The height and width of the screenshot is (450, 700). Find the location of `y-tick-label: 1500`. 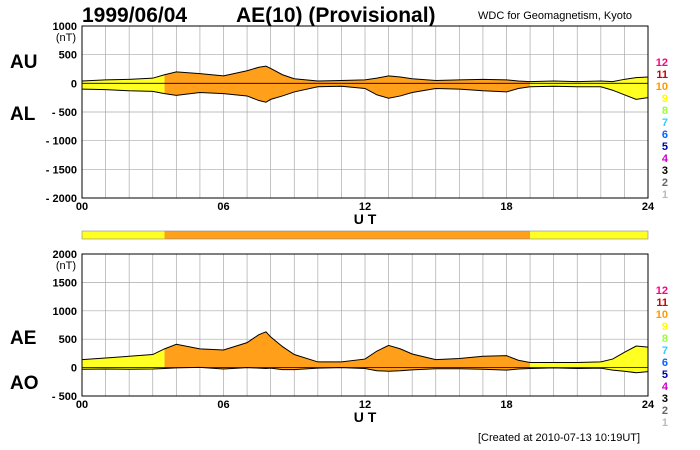

y-tick-label: 1500 is located at coordinates (65, 283).